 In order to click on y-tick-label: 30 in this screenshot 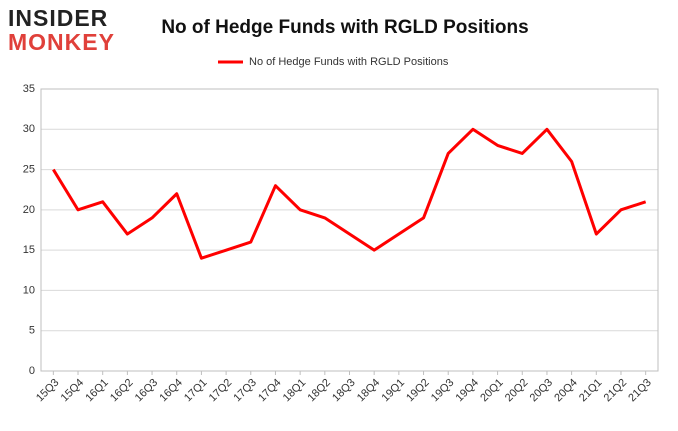, I will do `click(29, 129)`.